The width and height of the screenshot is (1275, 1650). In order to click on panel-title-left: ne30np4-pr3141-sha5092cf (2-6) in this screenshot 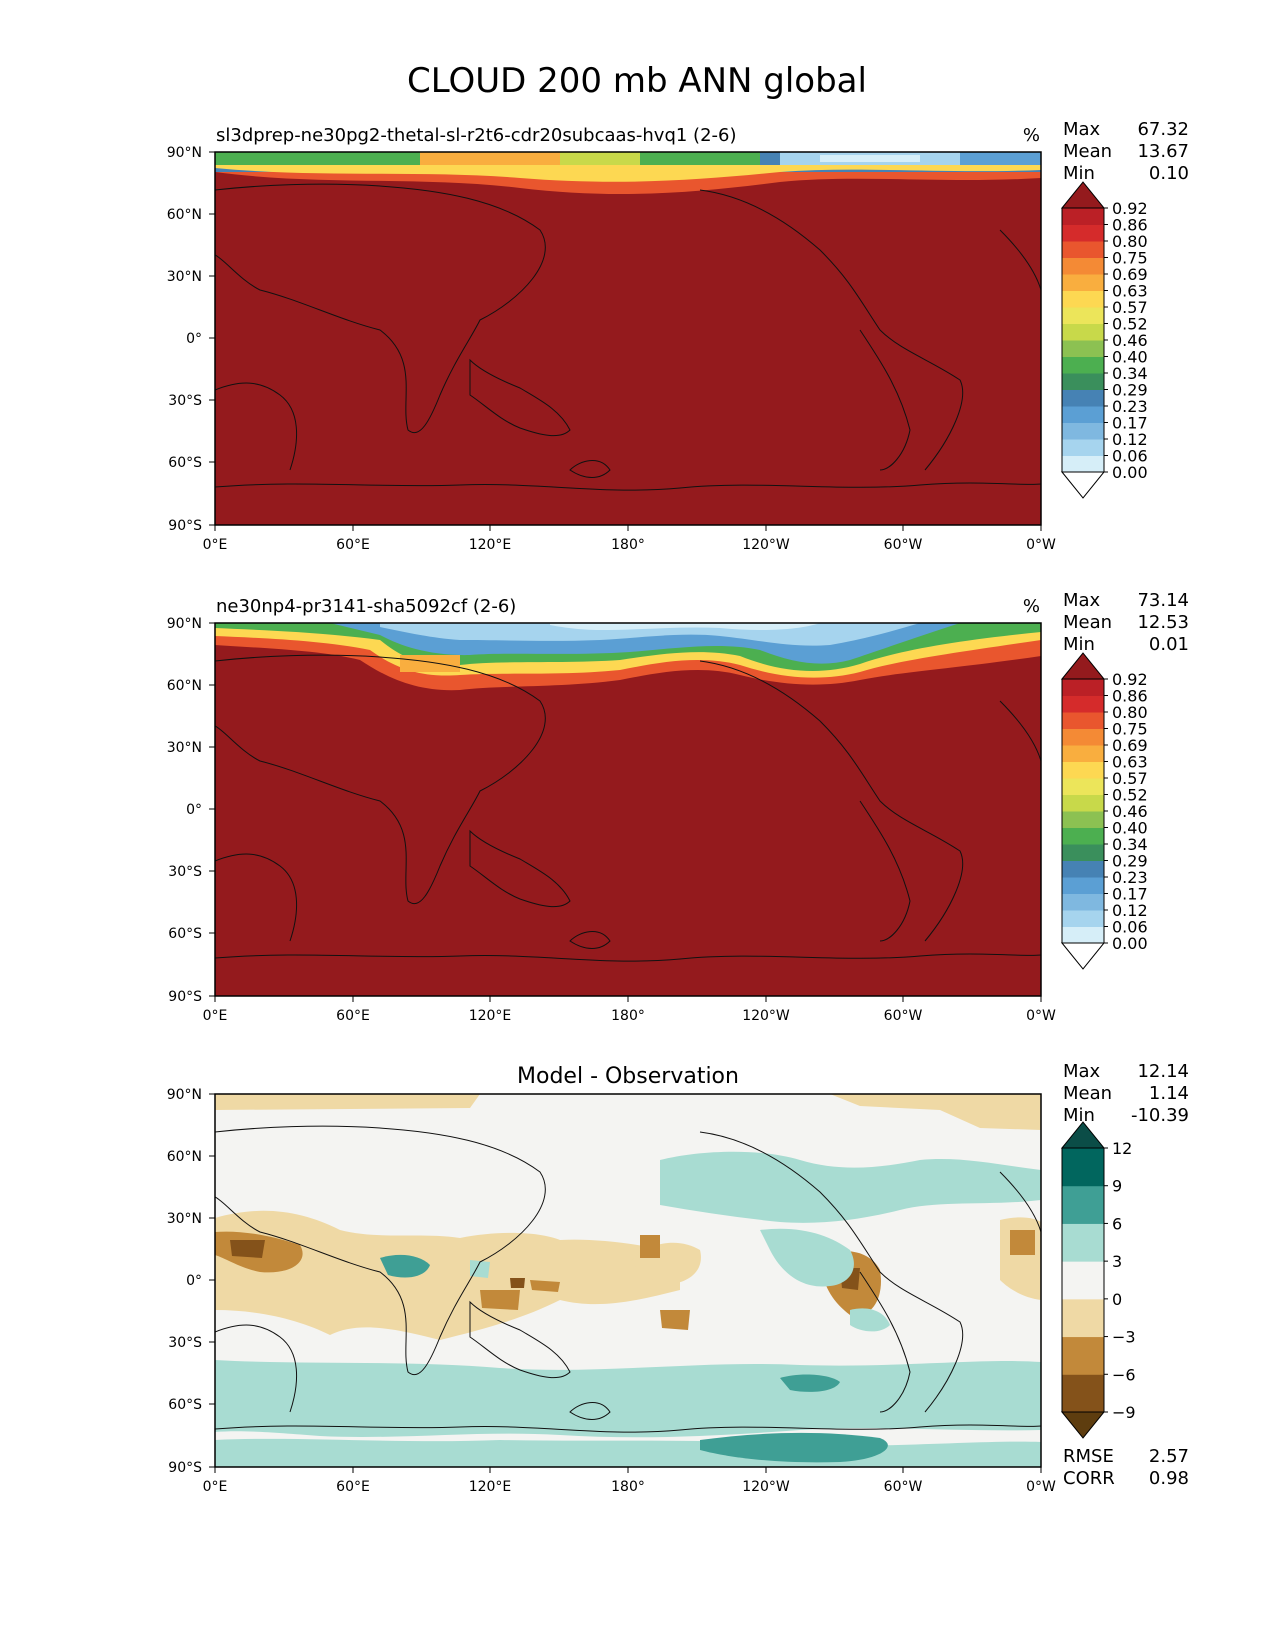, I will do `click(366, 606)`.